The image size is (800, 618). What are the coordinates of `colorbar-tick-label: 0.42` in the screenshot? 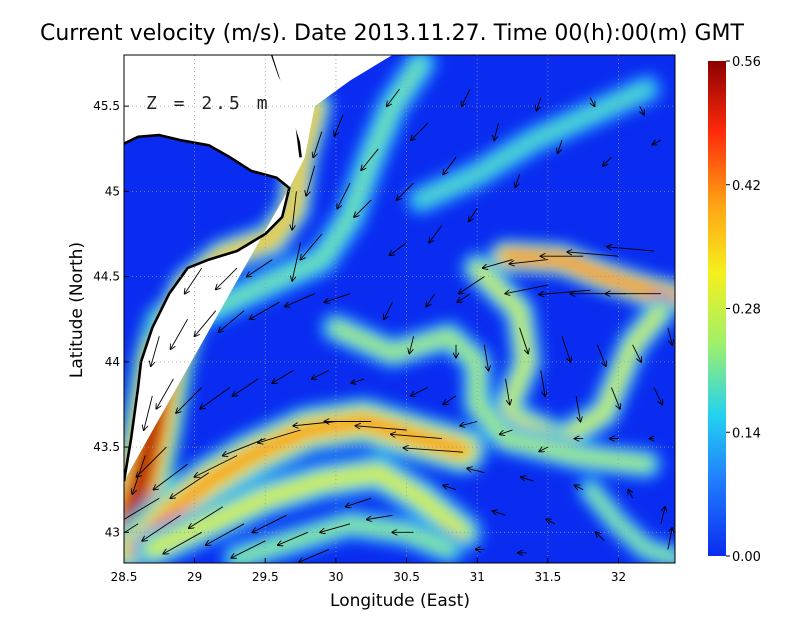 It's located at (746, 186).